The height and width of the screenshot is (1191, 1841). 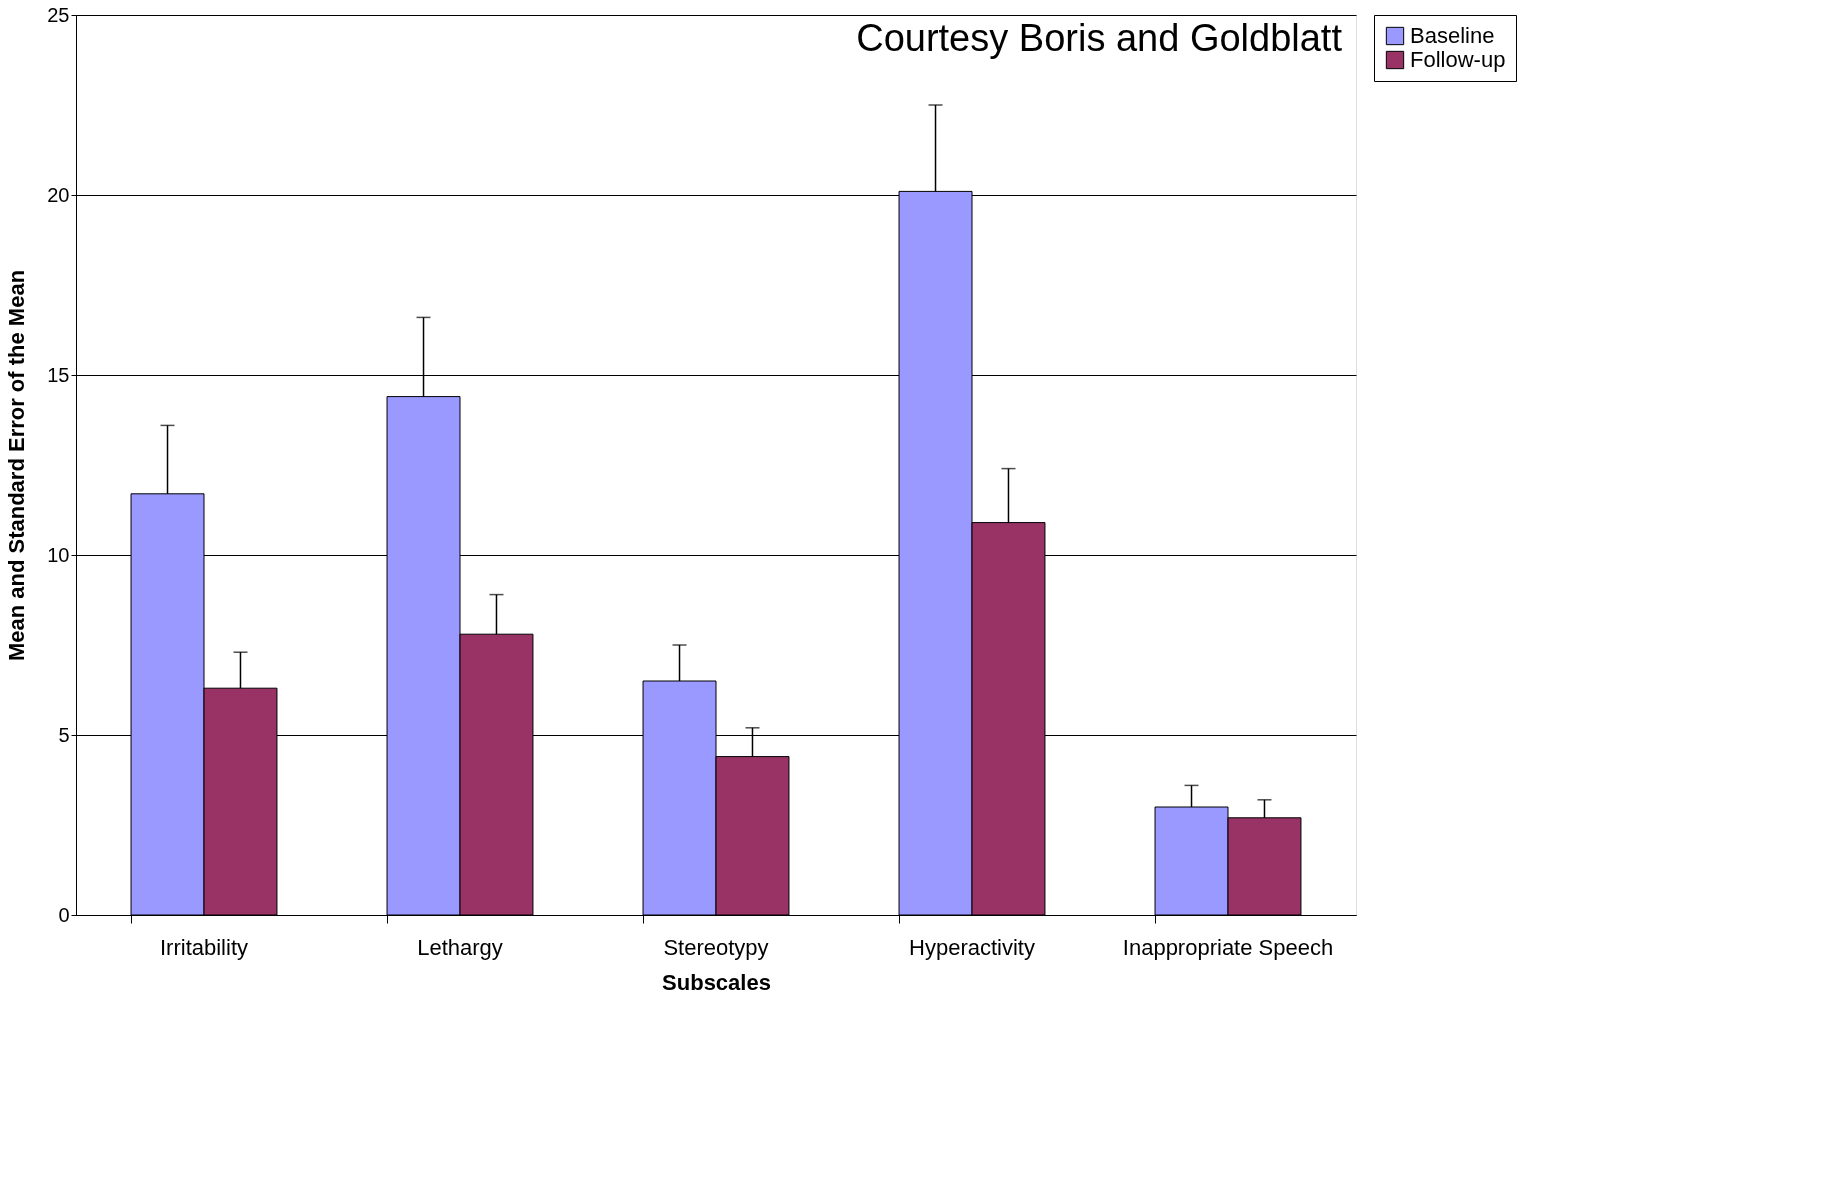 What do you see at coordinates (58, 554) in the screenshot?
I see `y-tick-label: 10` at bounding box center [58, 554].